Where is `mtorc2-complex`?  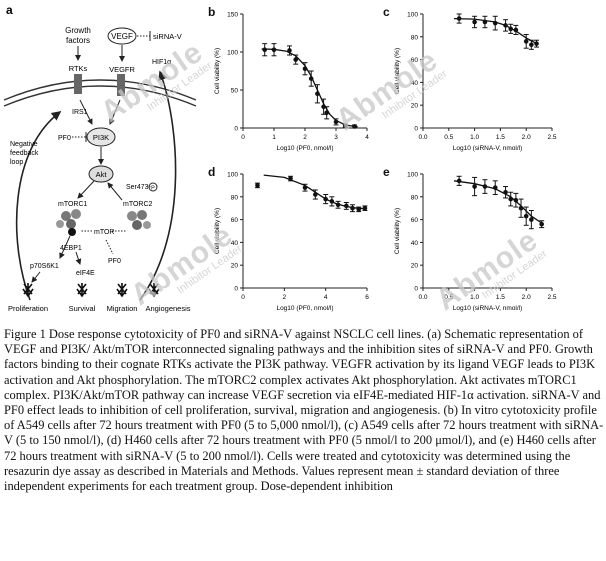 mtorc2-complex is located at coordinates (139, 220).